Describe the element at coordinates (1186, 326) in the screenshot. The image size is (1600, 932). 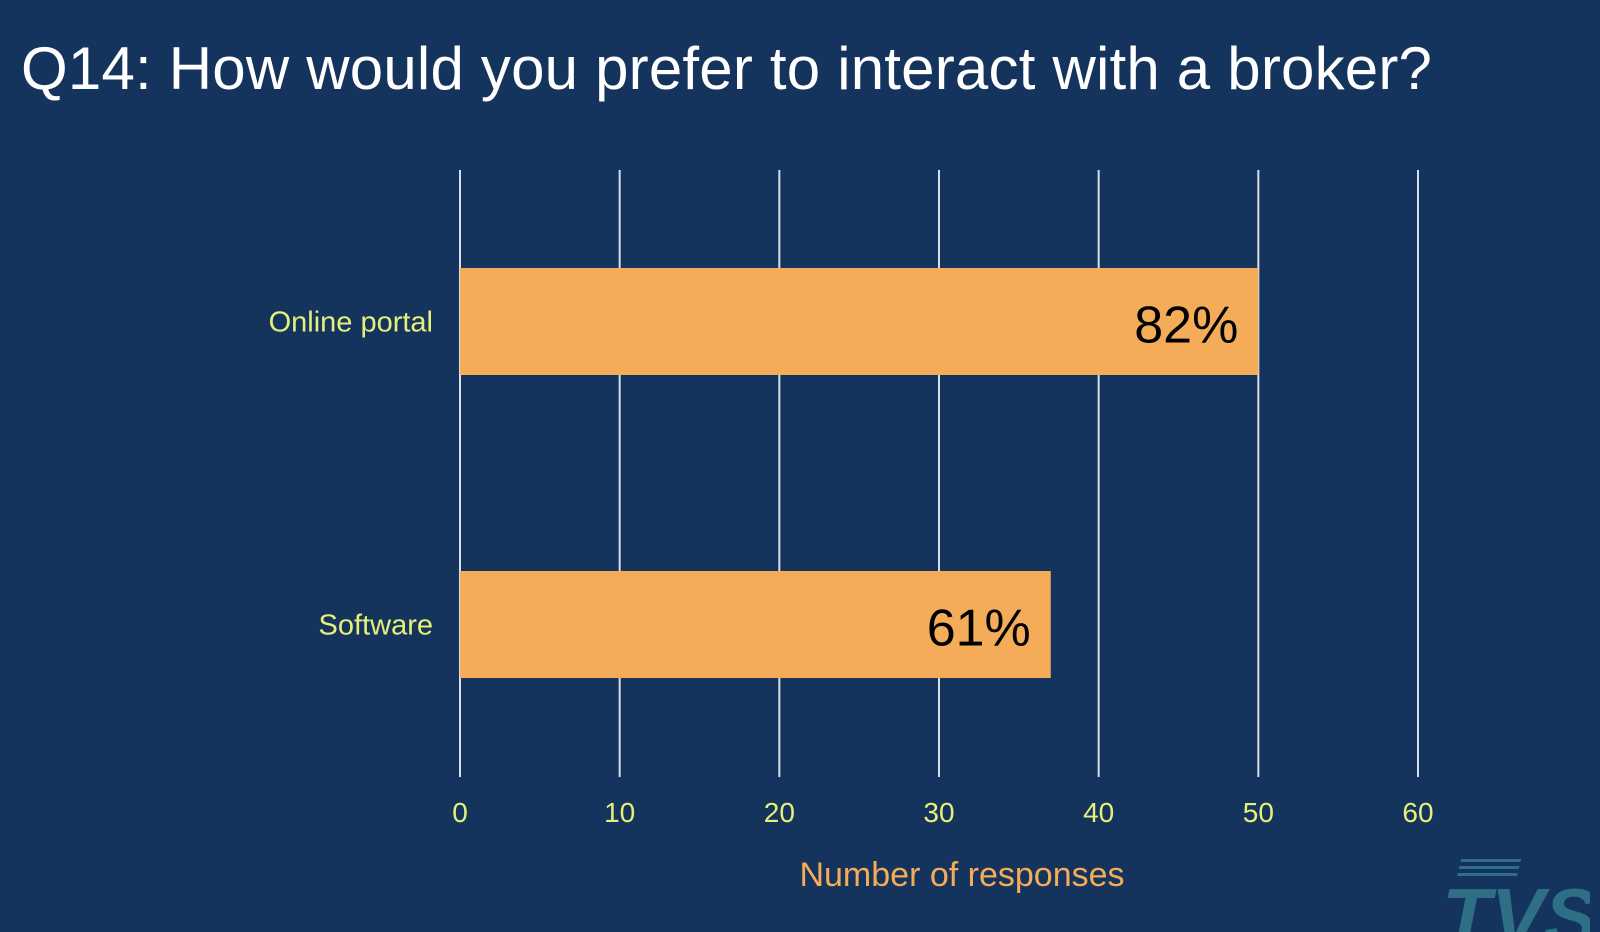
I see `data-label: 82%` at that location.